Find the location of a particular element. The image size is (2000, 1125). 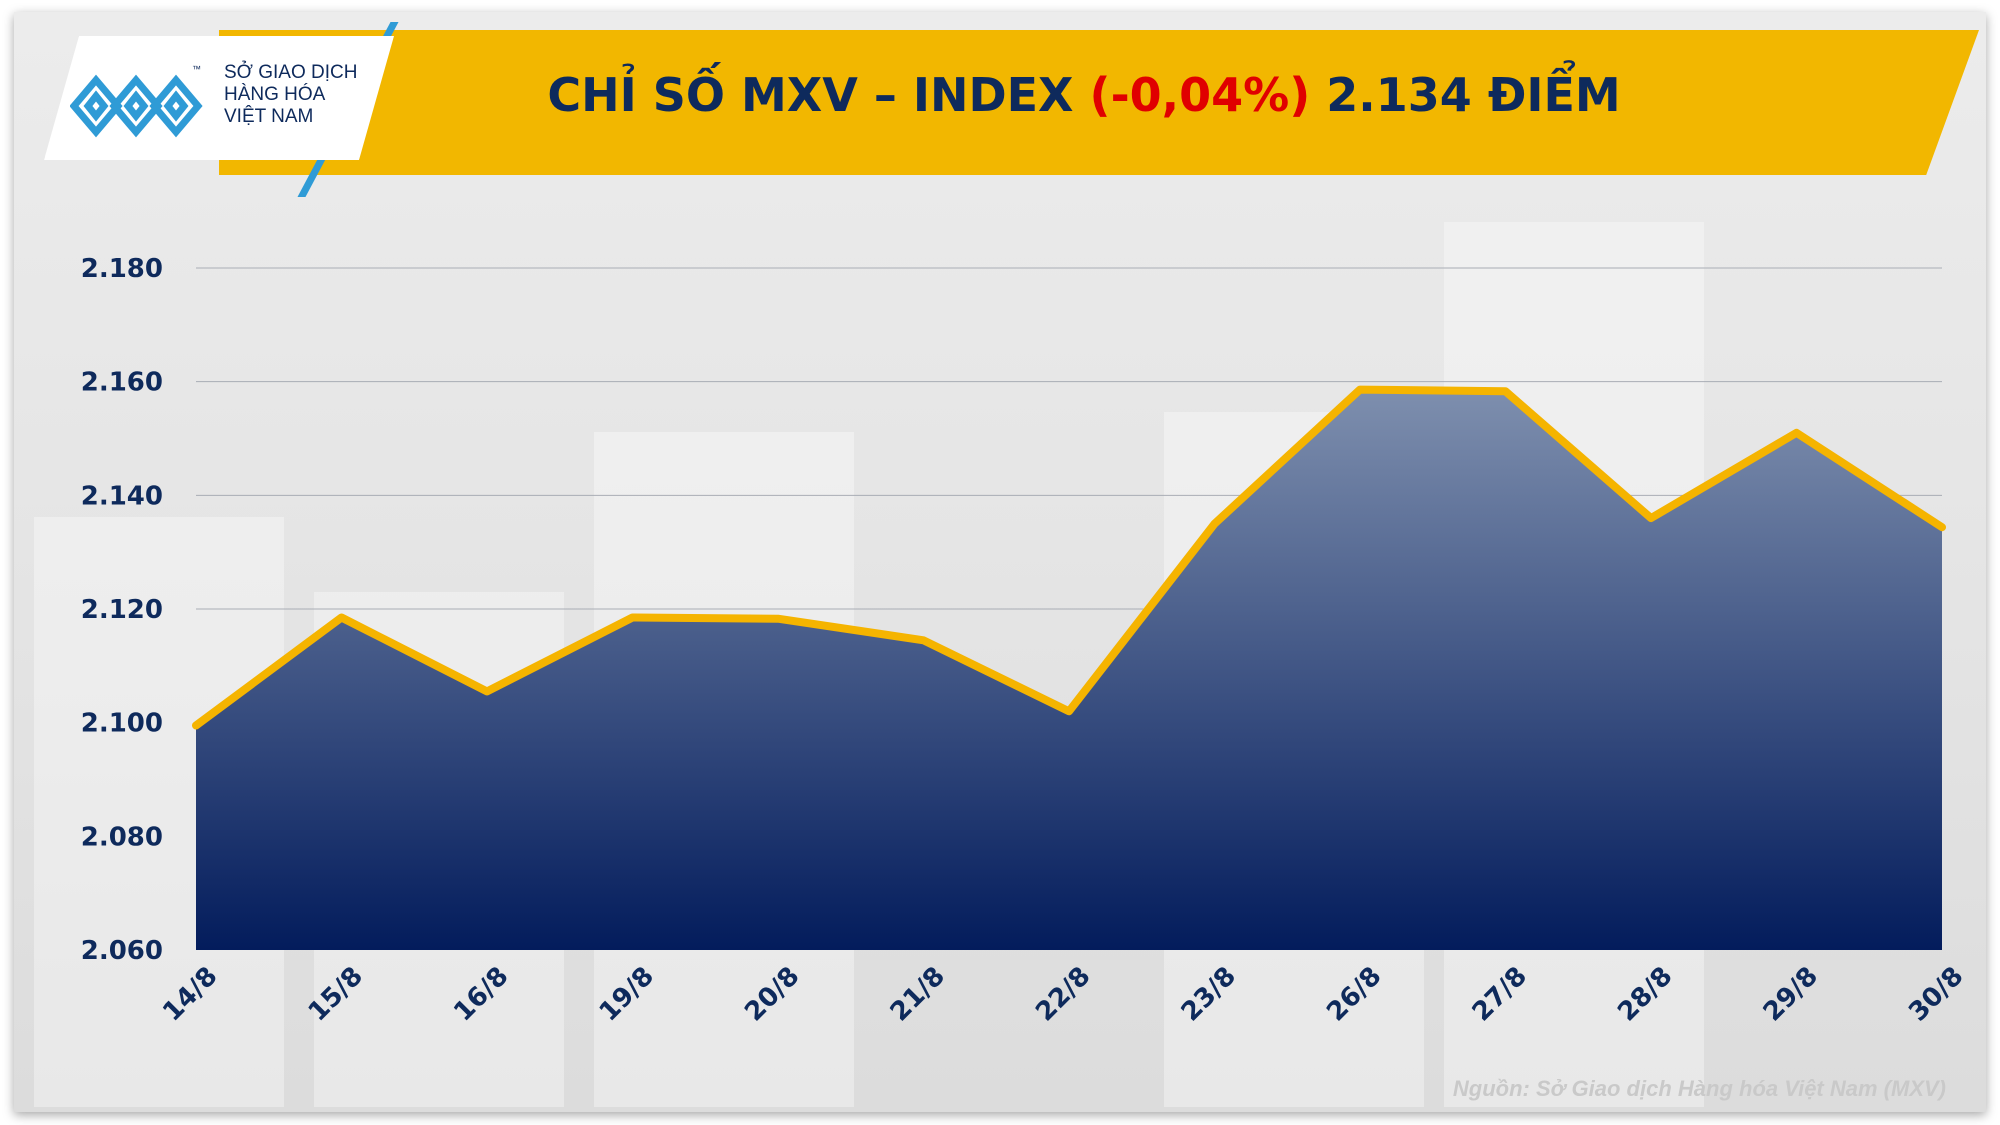

x-tick-label: 15/8 is located at coordinates (336, 994).